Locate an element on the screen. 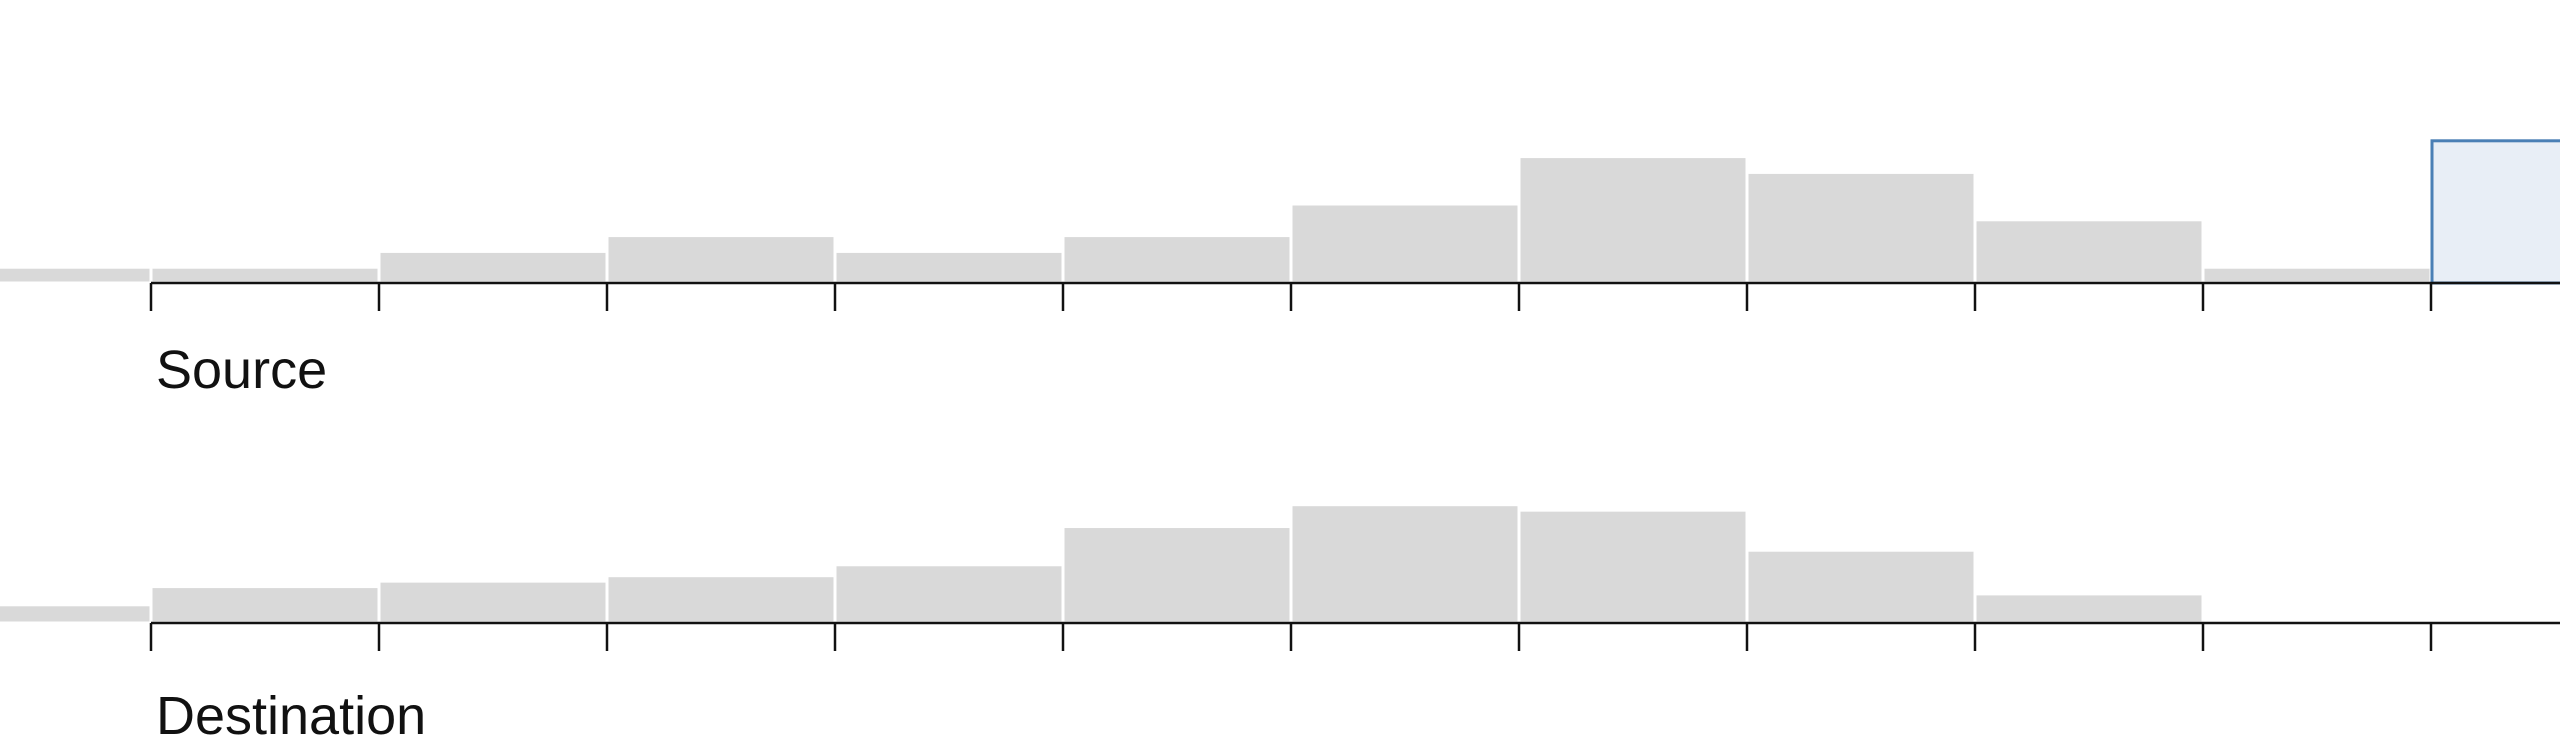  source-bar-stub is located at coordinates (76, 275).